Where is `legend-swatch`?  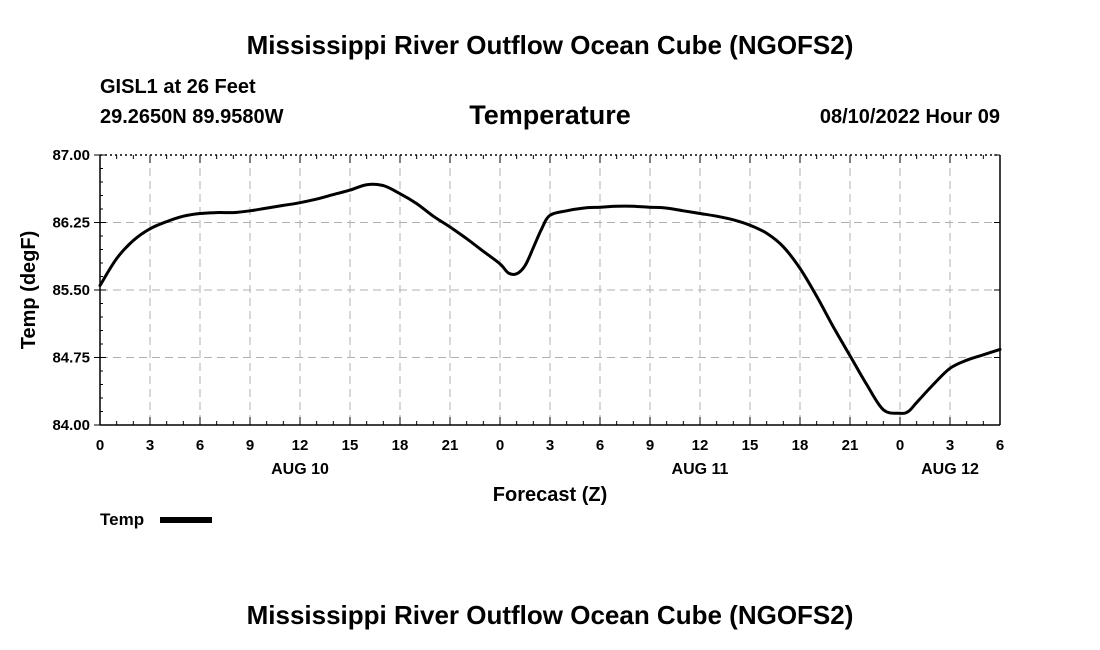
legend-swatch is located at coordinates (186, 520).